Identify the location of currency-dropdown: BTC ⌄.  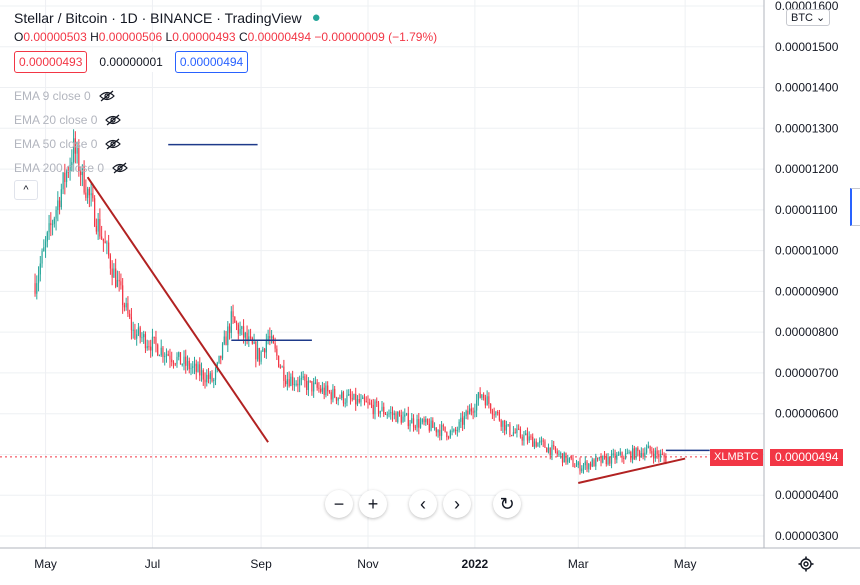
(808, 17).